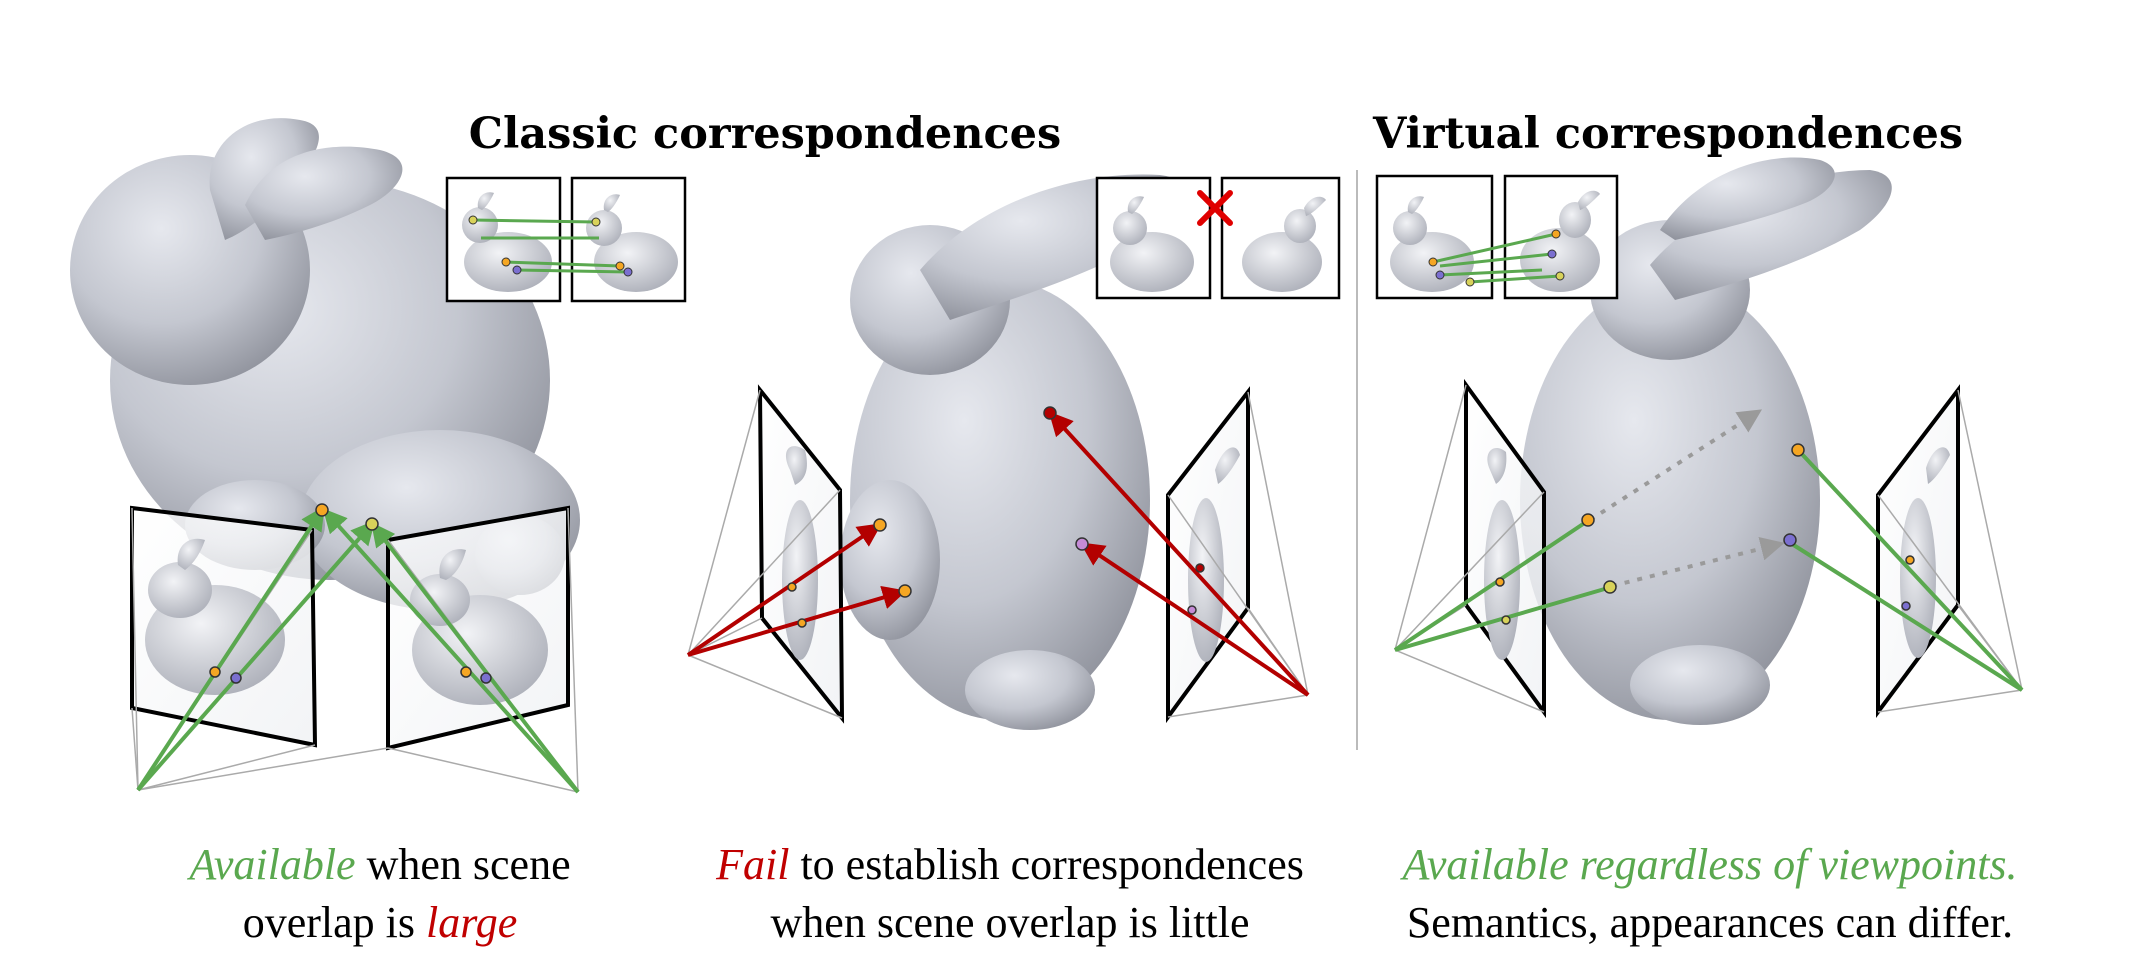 The width and height of the screenshot is (2130, 976). I want to click on right-dotted-links, so click(1686, 498).